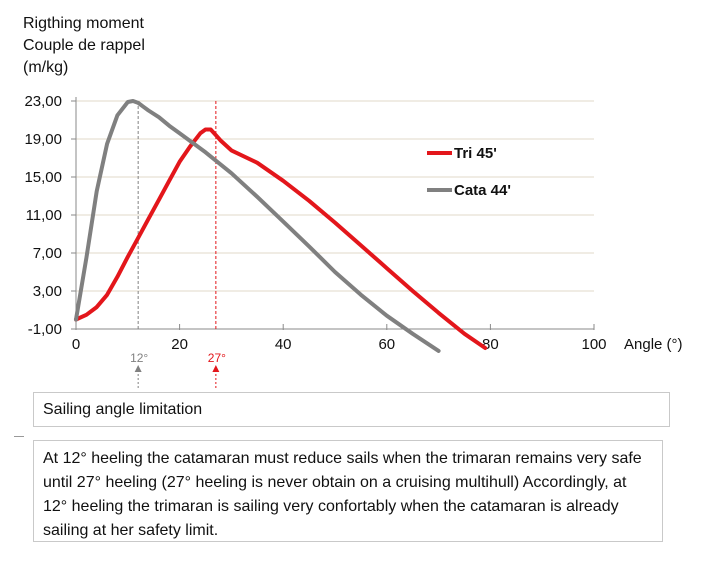  Describe the element at coordinates (84, 23) in the screenshot. I see `chart-title-line: Rigthing moment` at that location.